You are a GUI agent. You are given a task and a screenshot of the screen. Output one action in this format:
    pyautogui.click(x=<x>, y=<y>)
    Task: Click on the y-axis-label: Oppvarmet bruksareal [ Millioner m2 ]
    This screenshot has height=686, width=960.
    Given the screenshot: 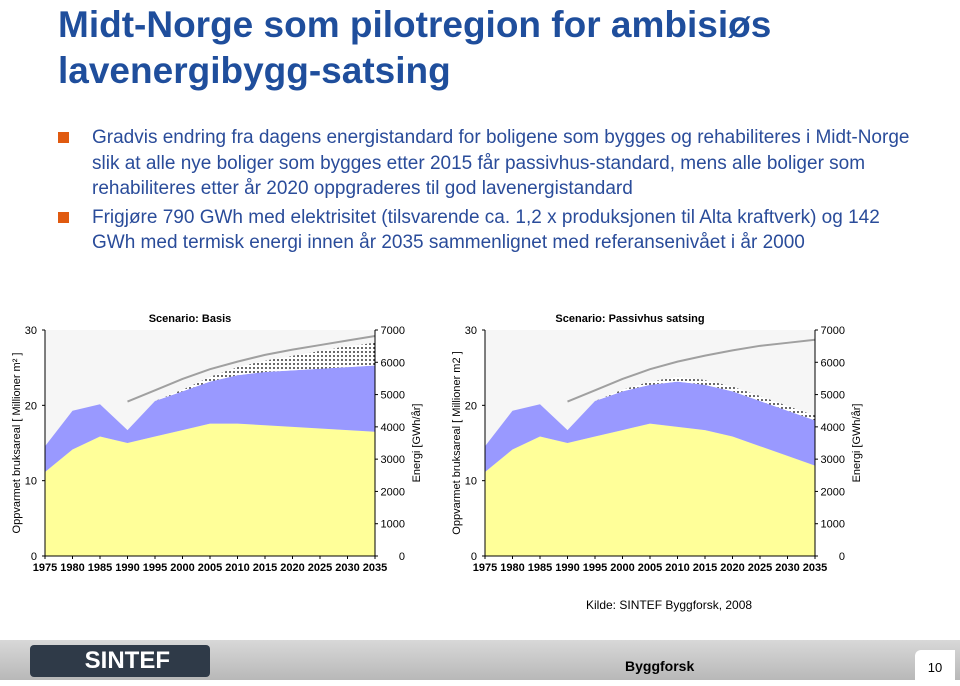 What is the action you would take?
    pyautogui.click(x=457, y=442)
    